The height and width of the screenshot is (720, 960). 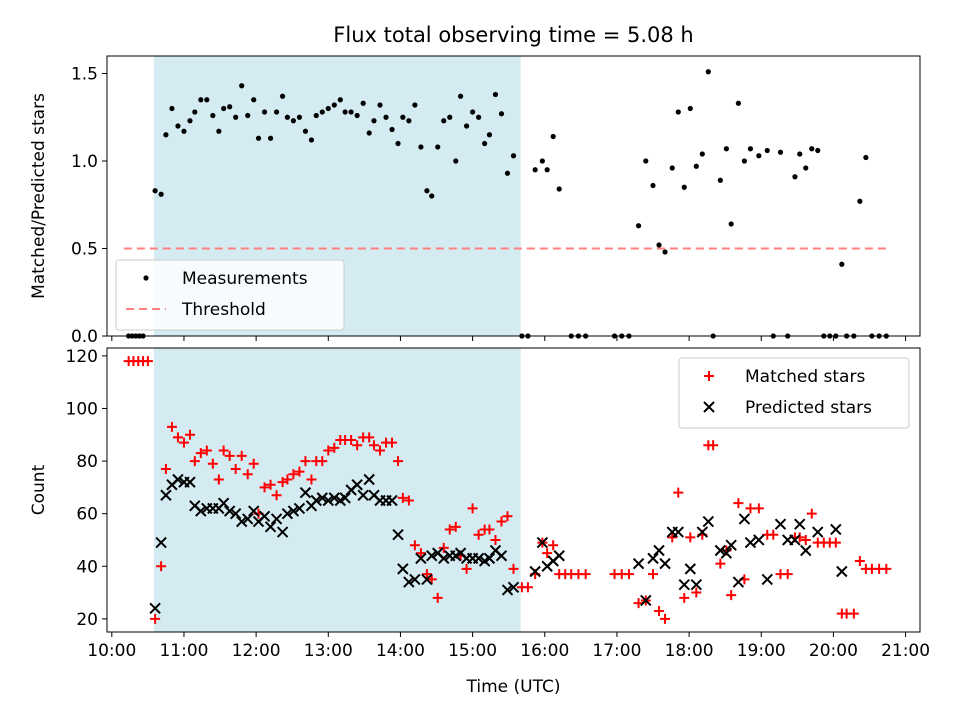 What do you see at coordinates (905, 651) in the screenshot?
I see `x-tick-label: 21:00` at bounding box center [905, 651].